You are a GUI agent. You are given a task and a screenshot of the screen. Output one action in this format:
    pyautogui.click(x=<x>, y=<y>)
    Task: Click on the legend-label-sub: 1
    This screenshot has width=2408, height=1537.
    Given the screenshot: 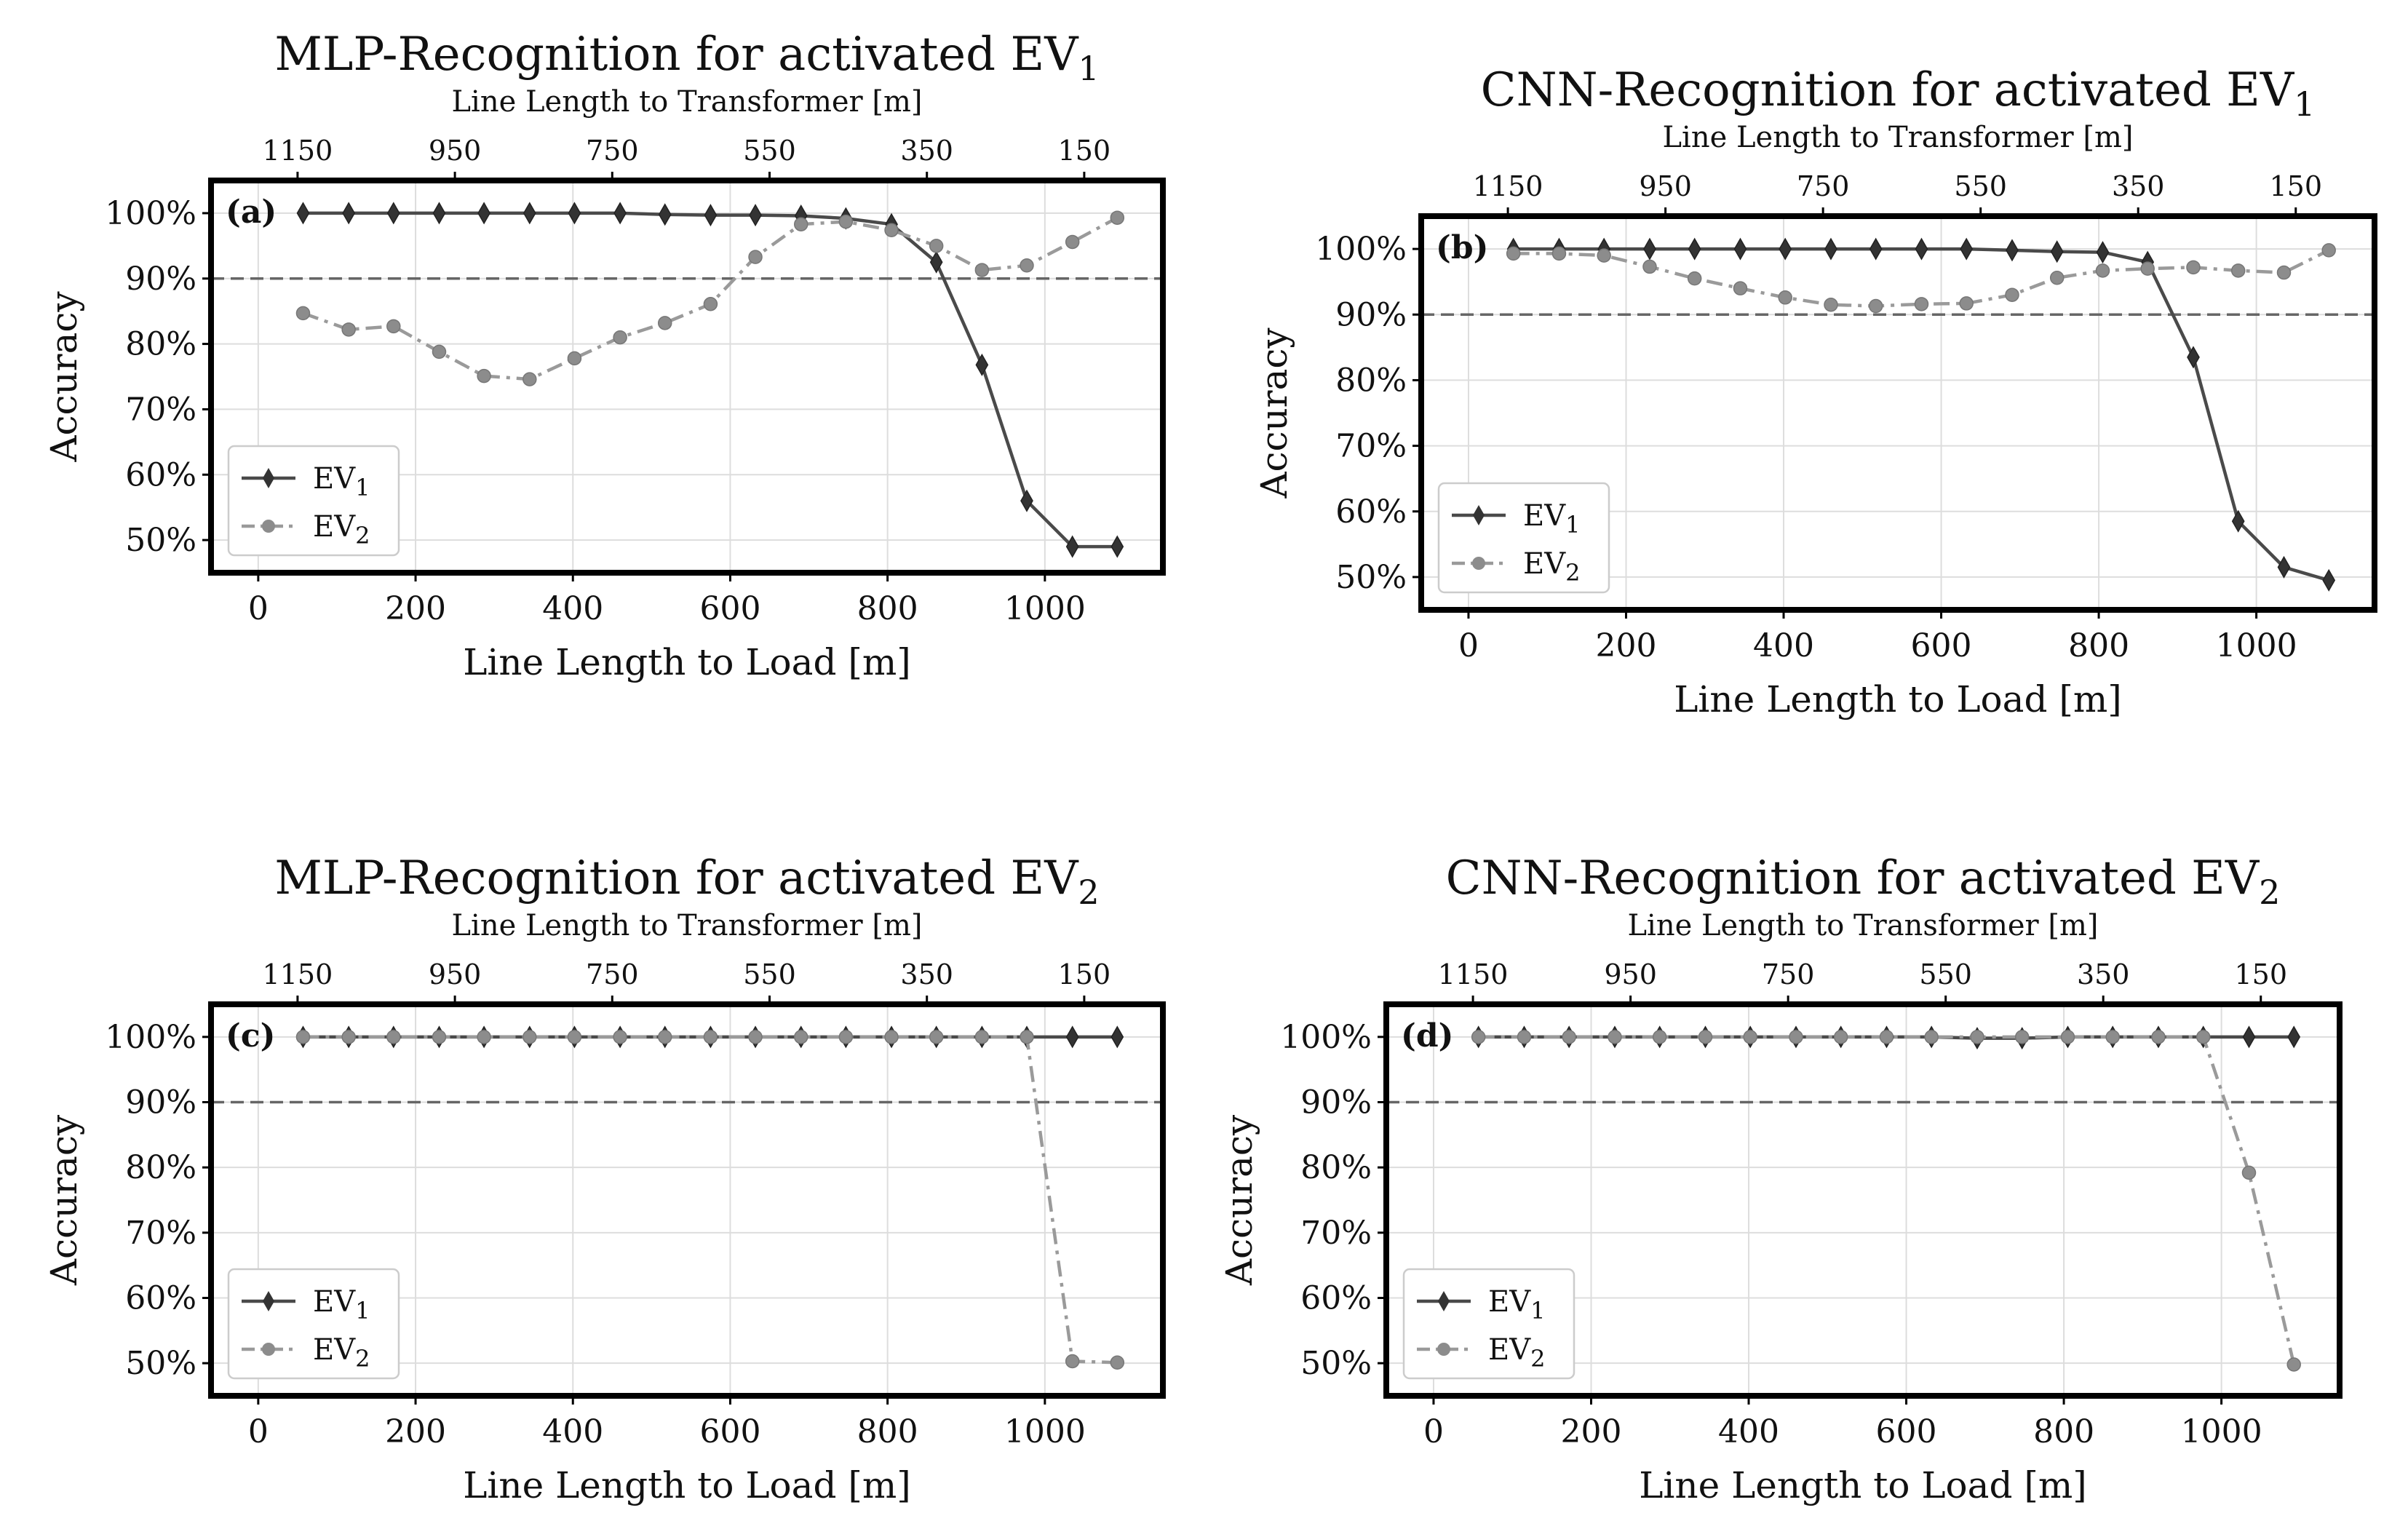 What is the action you would take?
    pyautogui.click(x=1572, y=525)
    